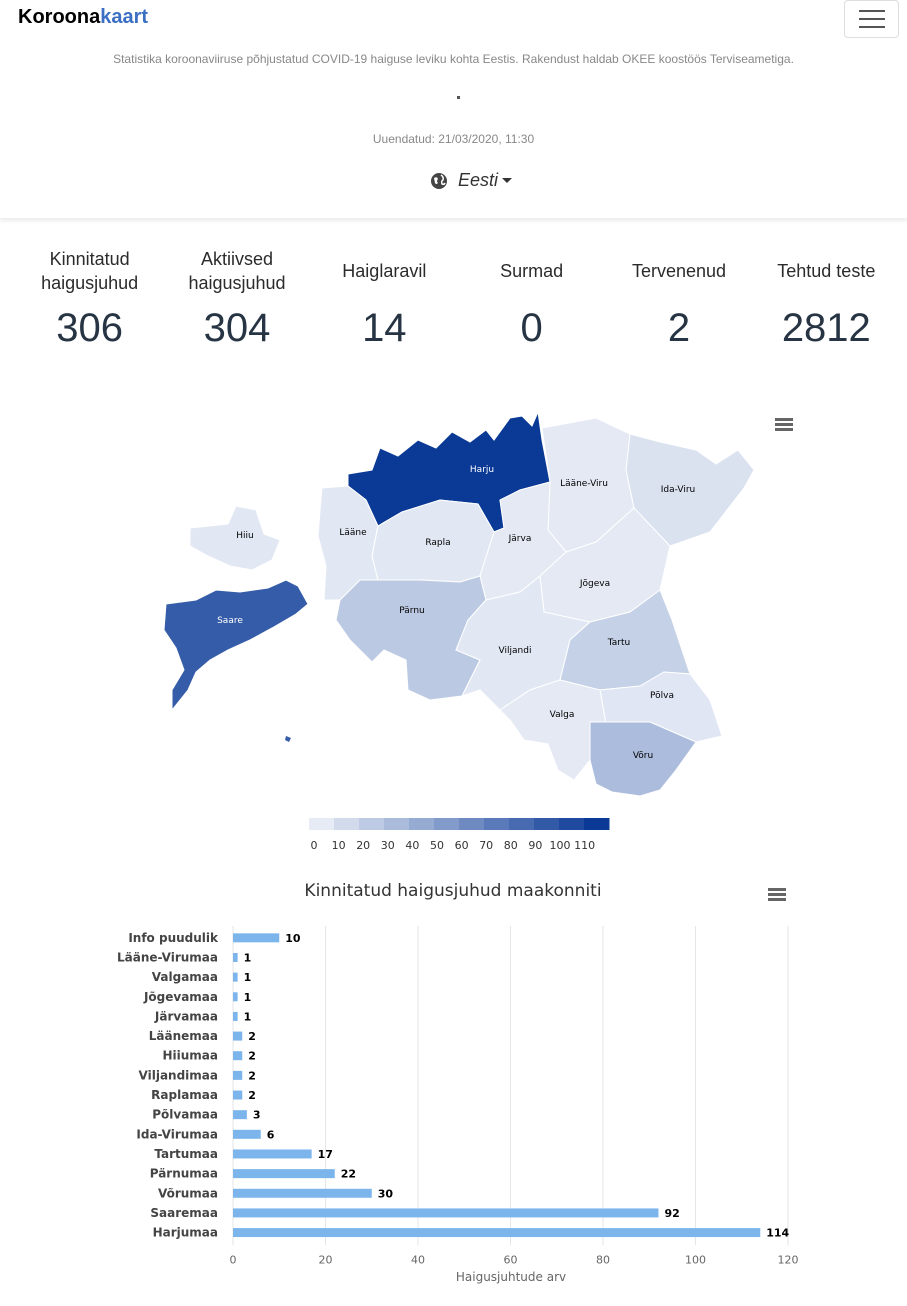 This screenshot has height=1306, width=907. What do you see at coordinates (594, 584) in the screenshot?
I see `map-label: Jõgeva` at bounding box center [594, 584].